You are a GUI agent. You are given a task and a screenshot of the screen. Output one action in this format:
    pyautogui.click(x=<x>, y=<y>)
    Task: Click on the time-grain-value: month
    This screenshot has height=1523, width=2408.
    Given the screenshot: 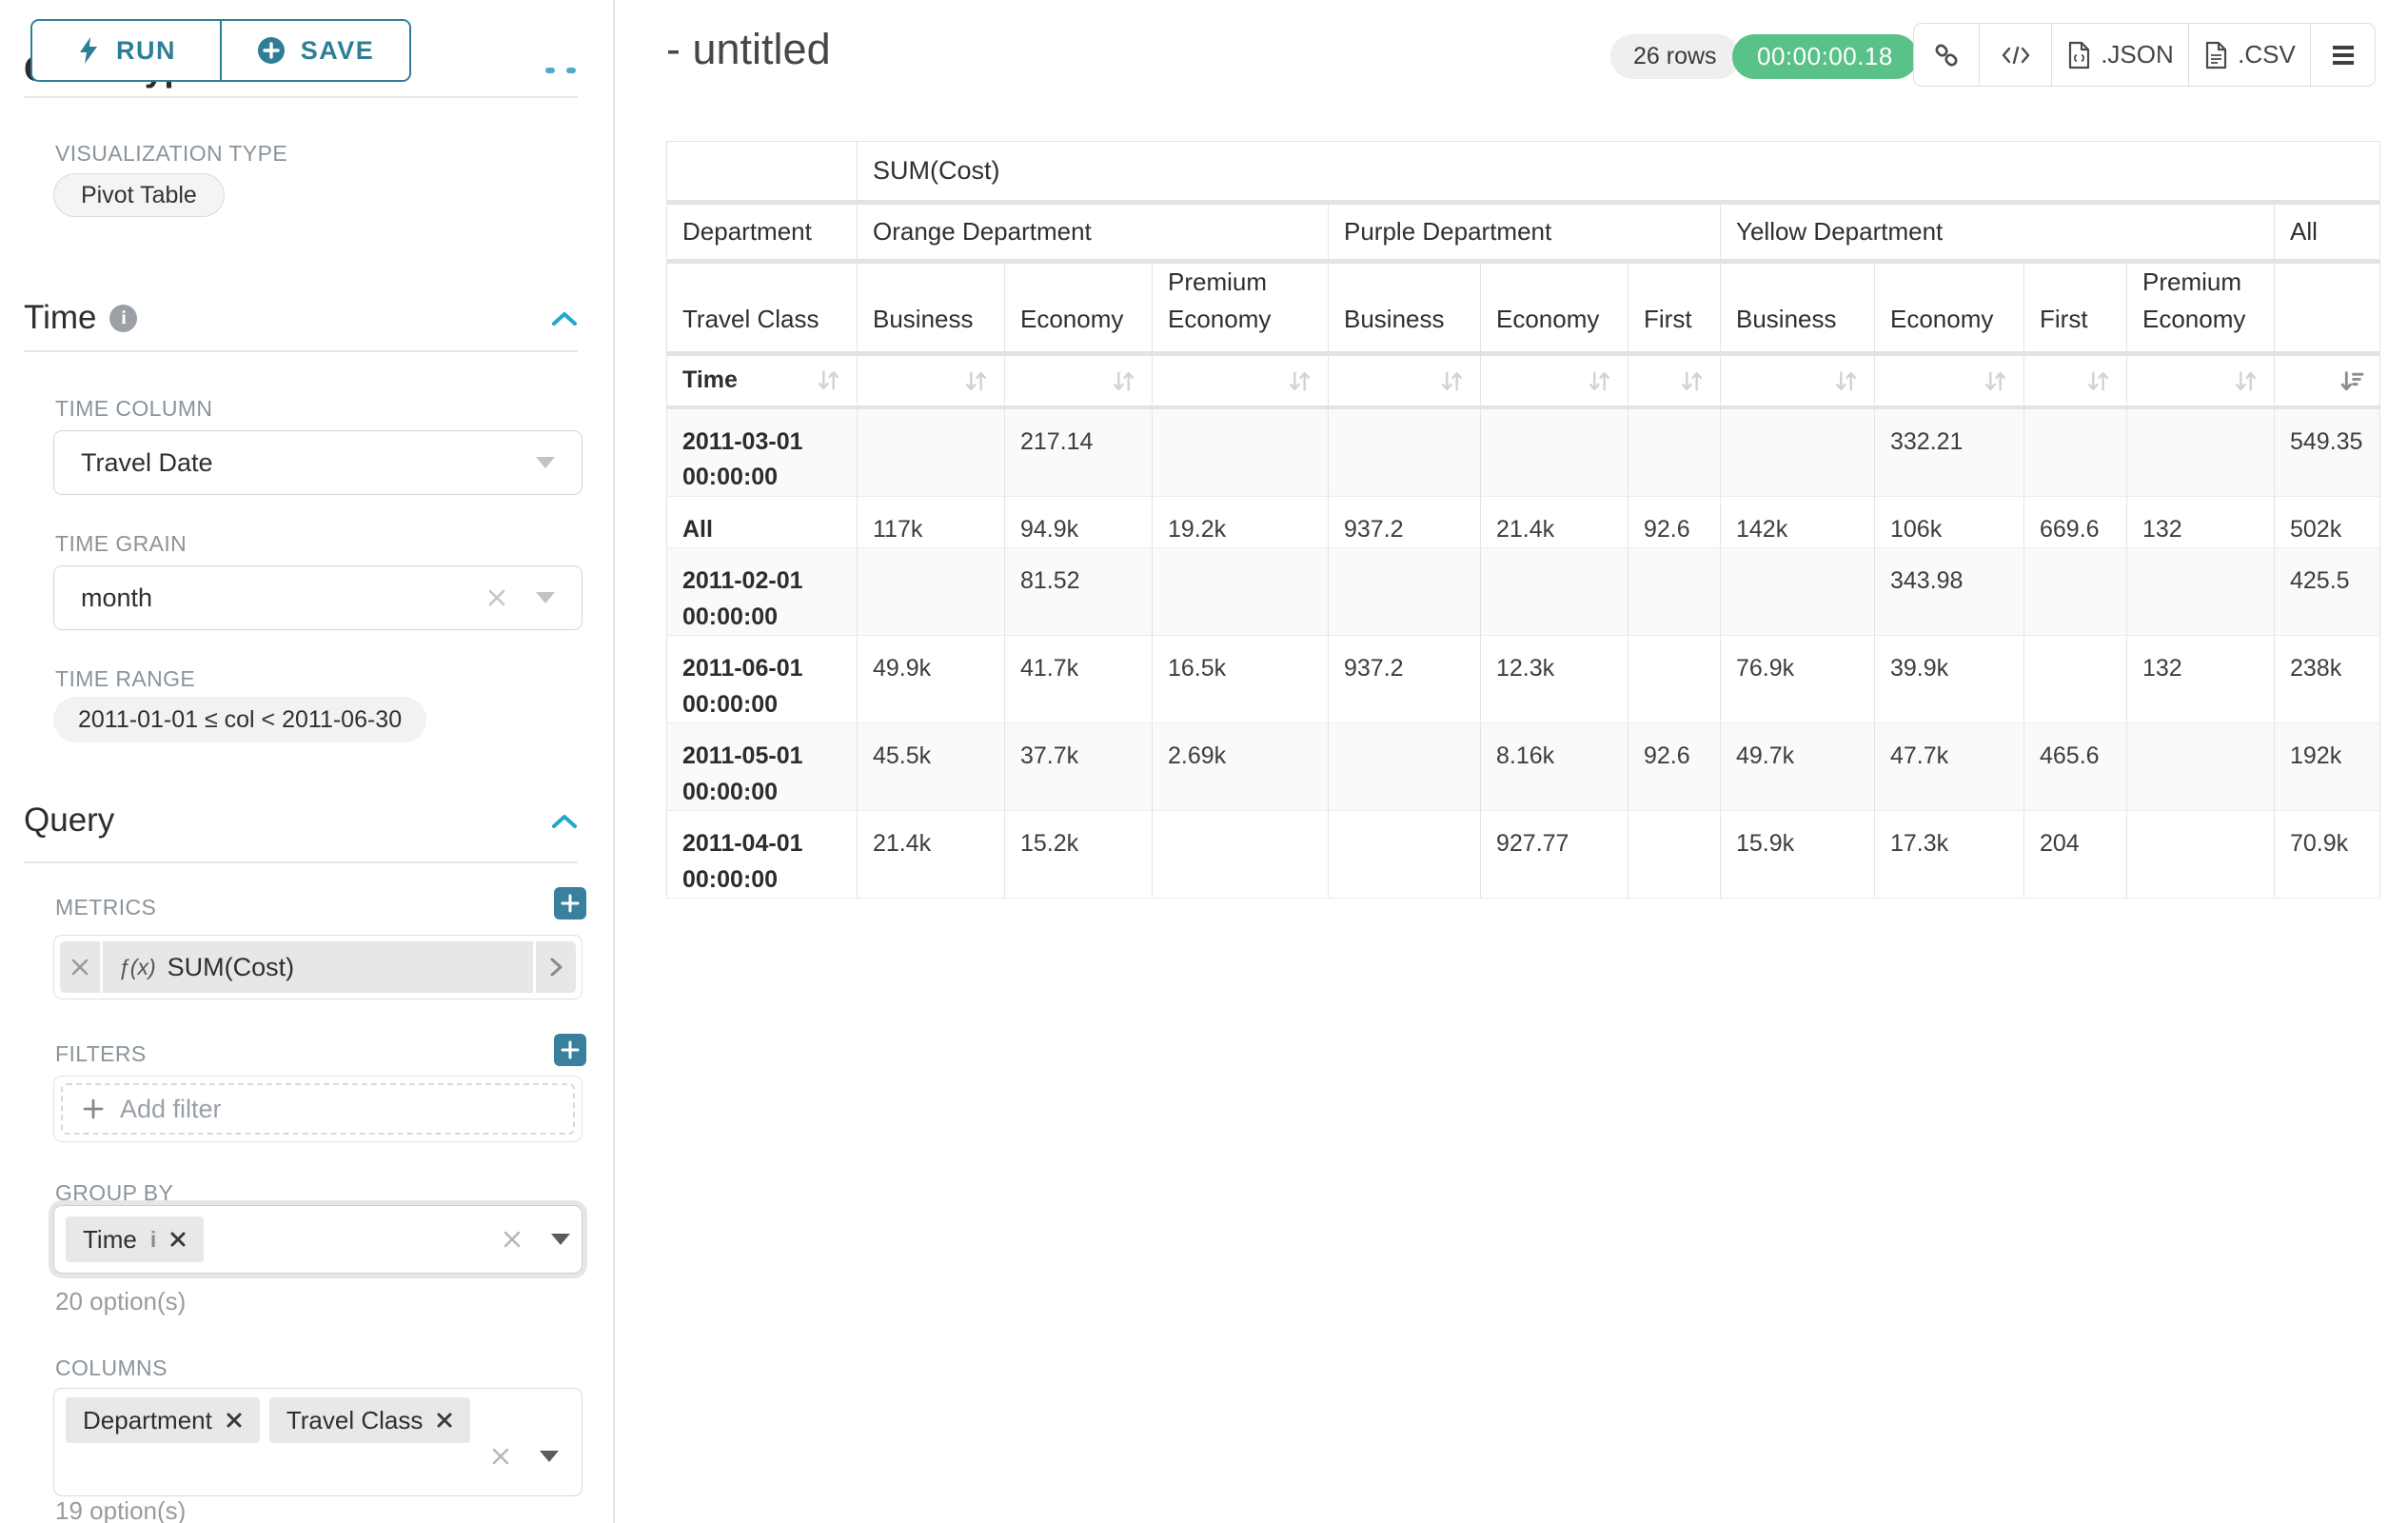 What is the action you would take?
    pyautogui.click(x=117, y=598)
    